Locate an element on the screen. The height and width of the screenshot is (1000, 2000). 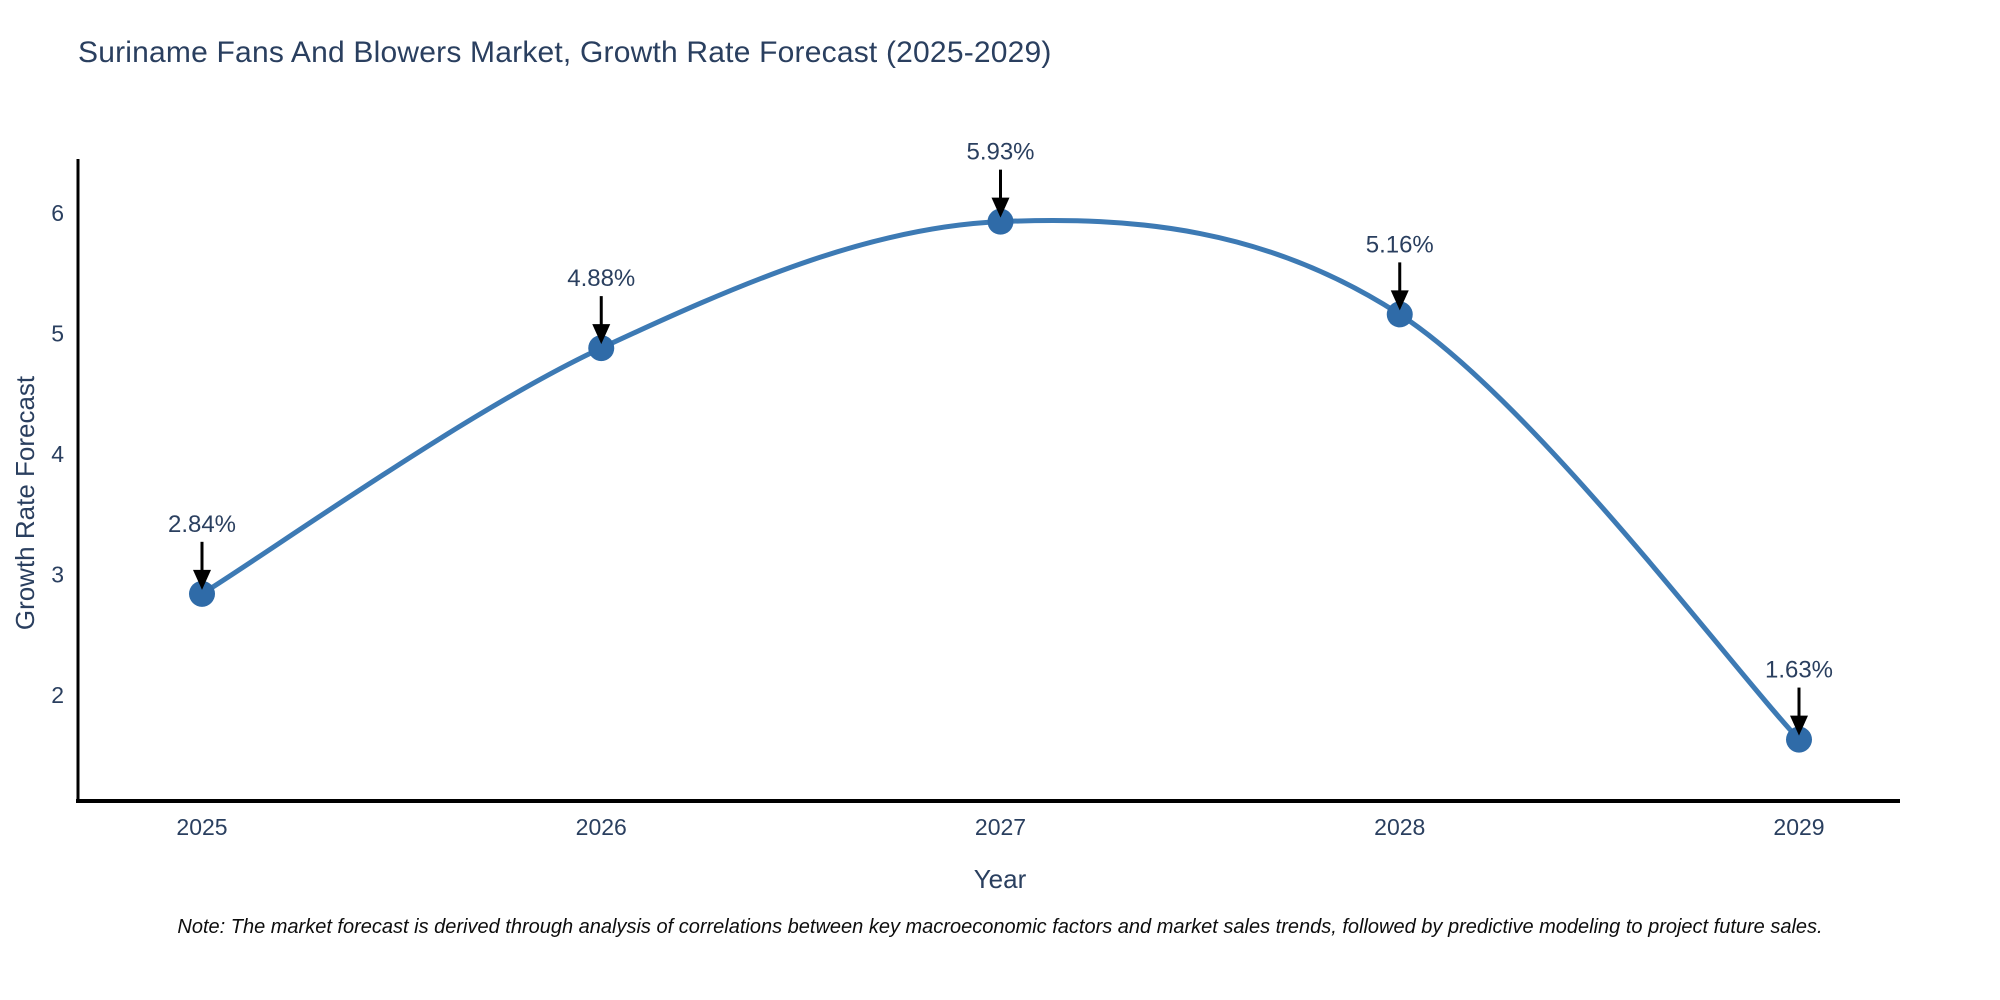
x-tick-label: 2026 is located at coordinates (601, 827).